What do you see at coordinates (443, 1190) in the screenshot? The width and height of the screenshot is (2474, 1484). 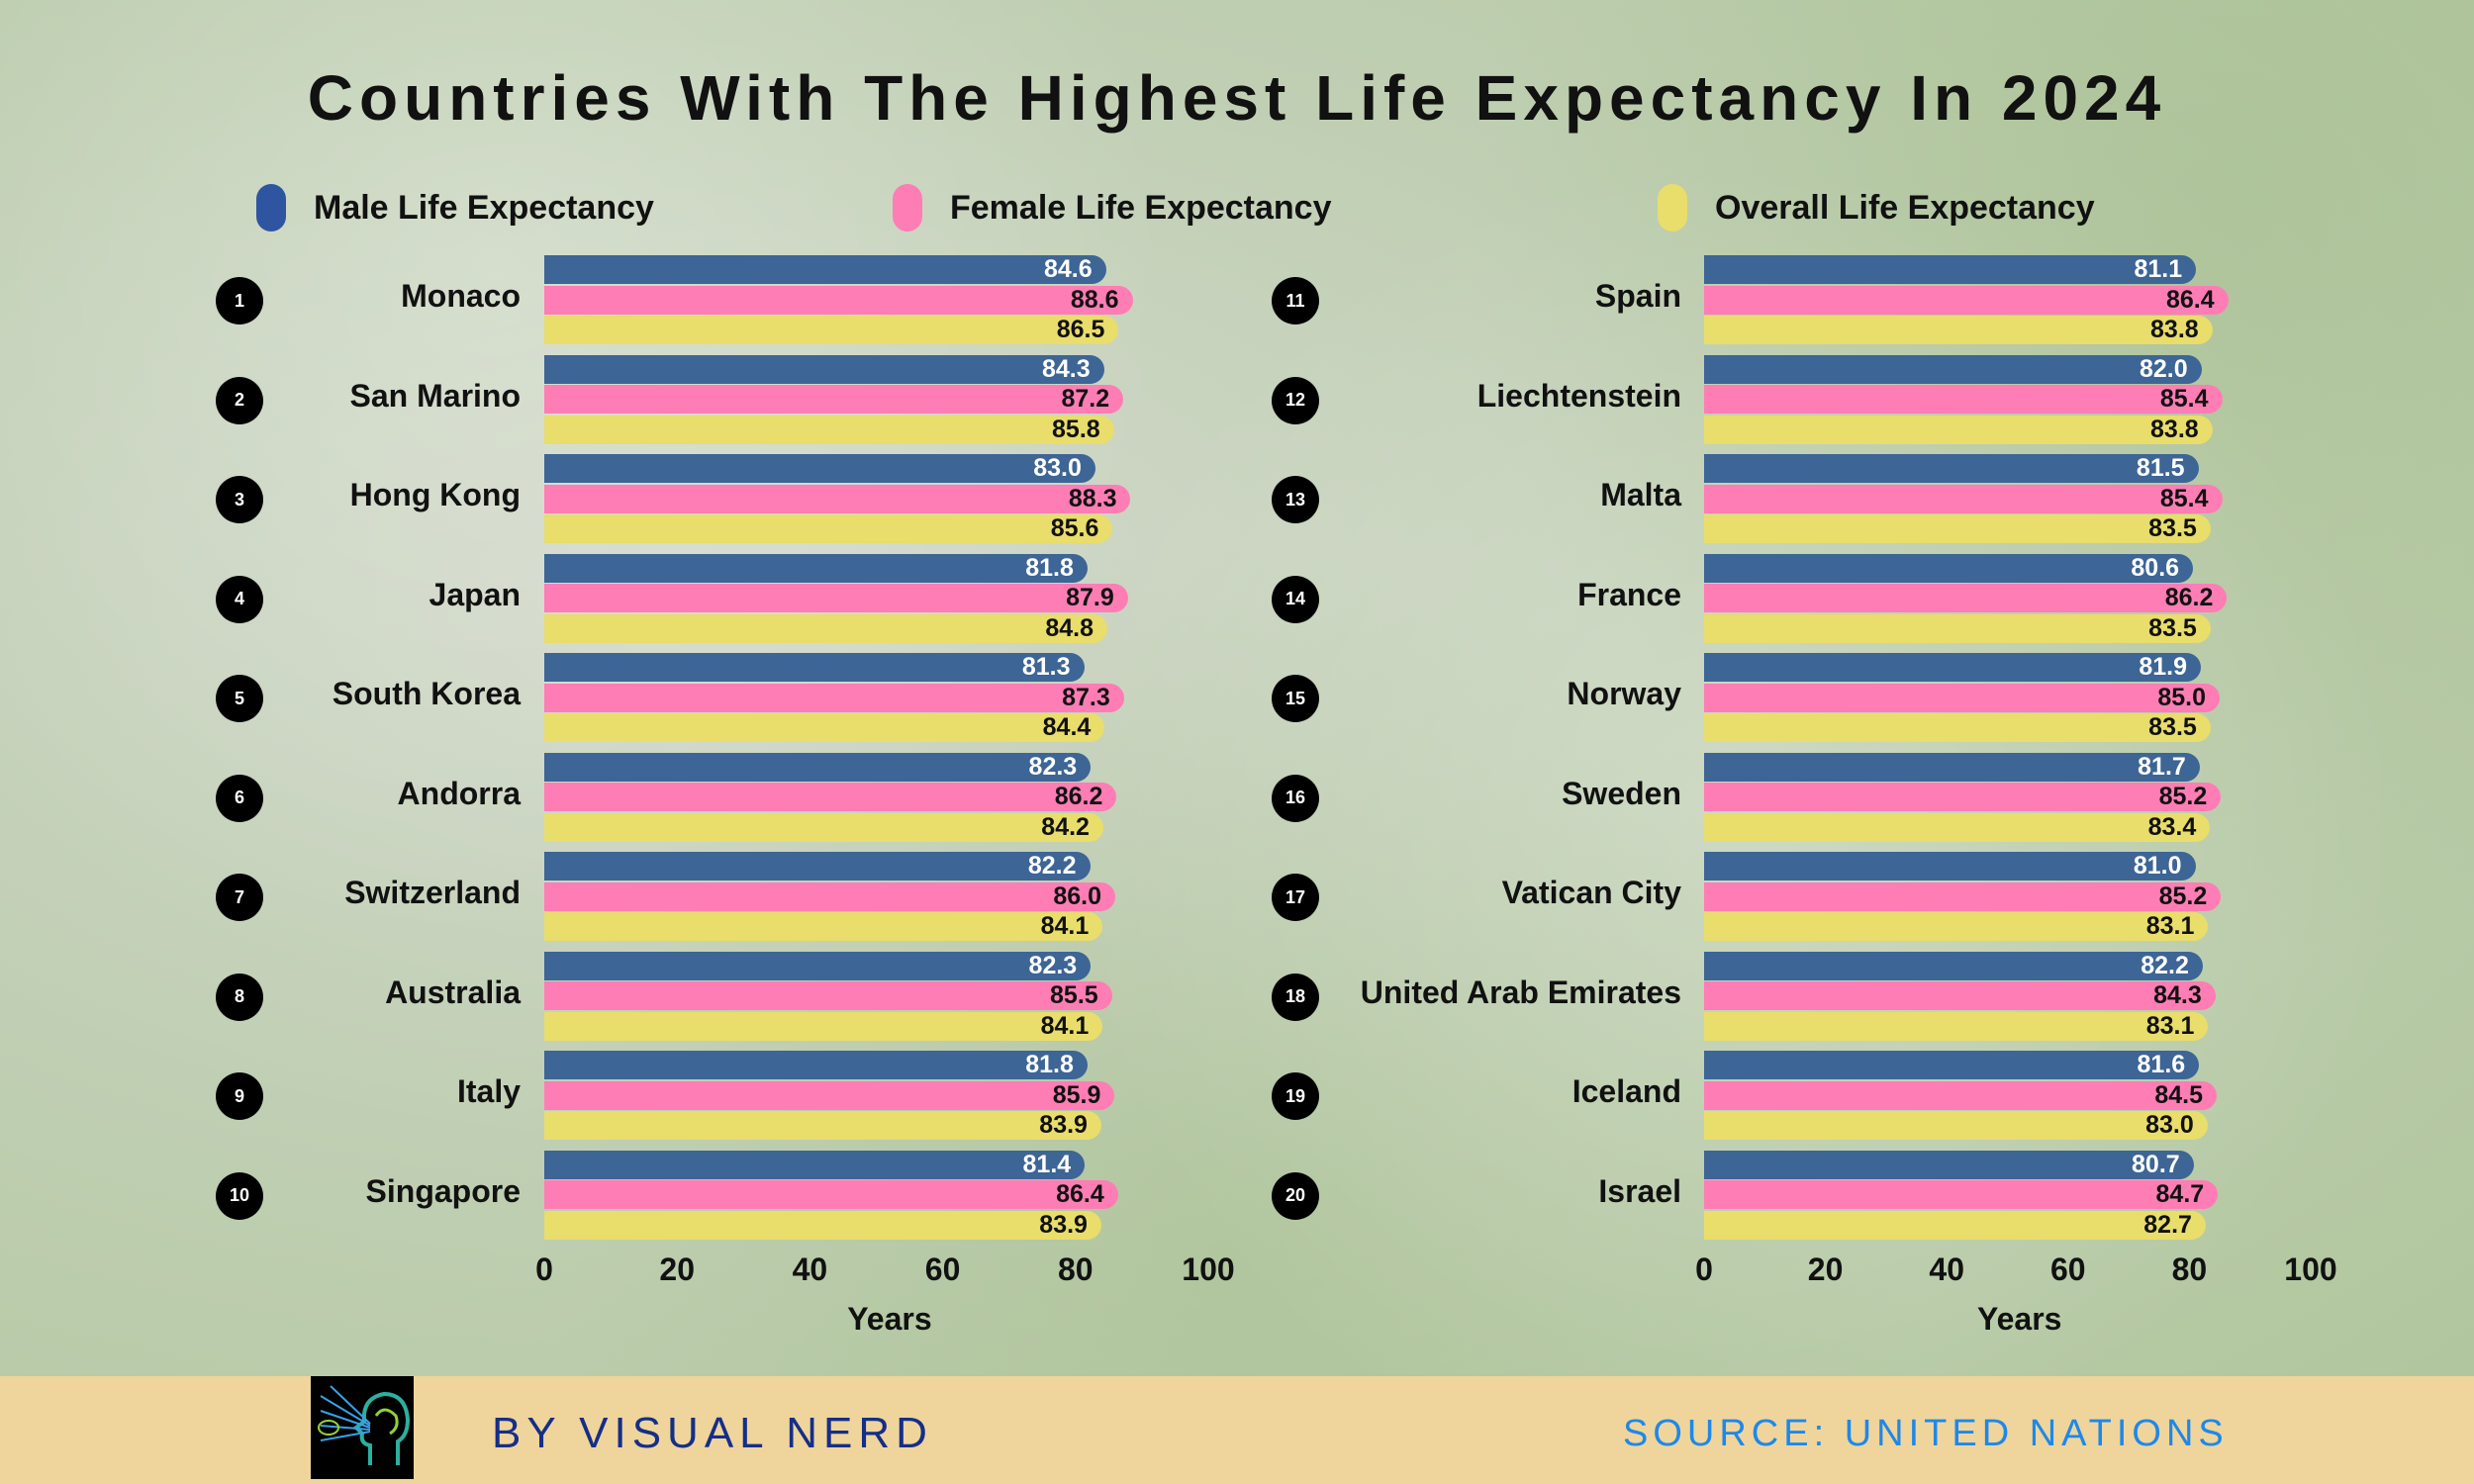 I see `country-label: Singapore` at bounding box center [443, 1190].